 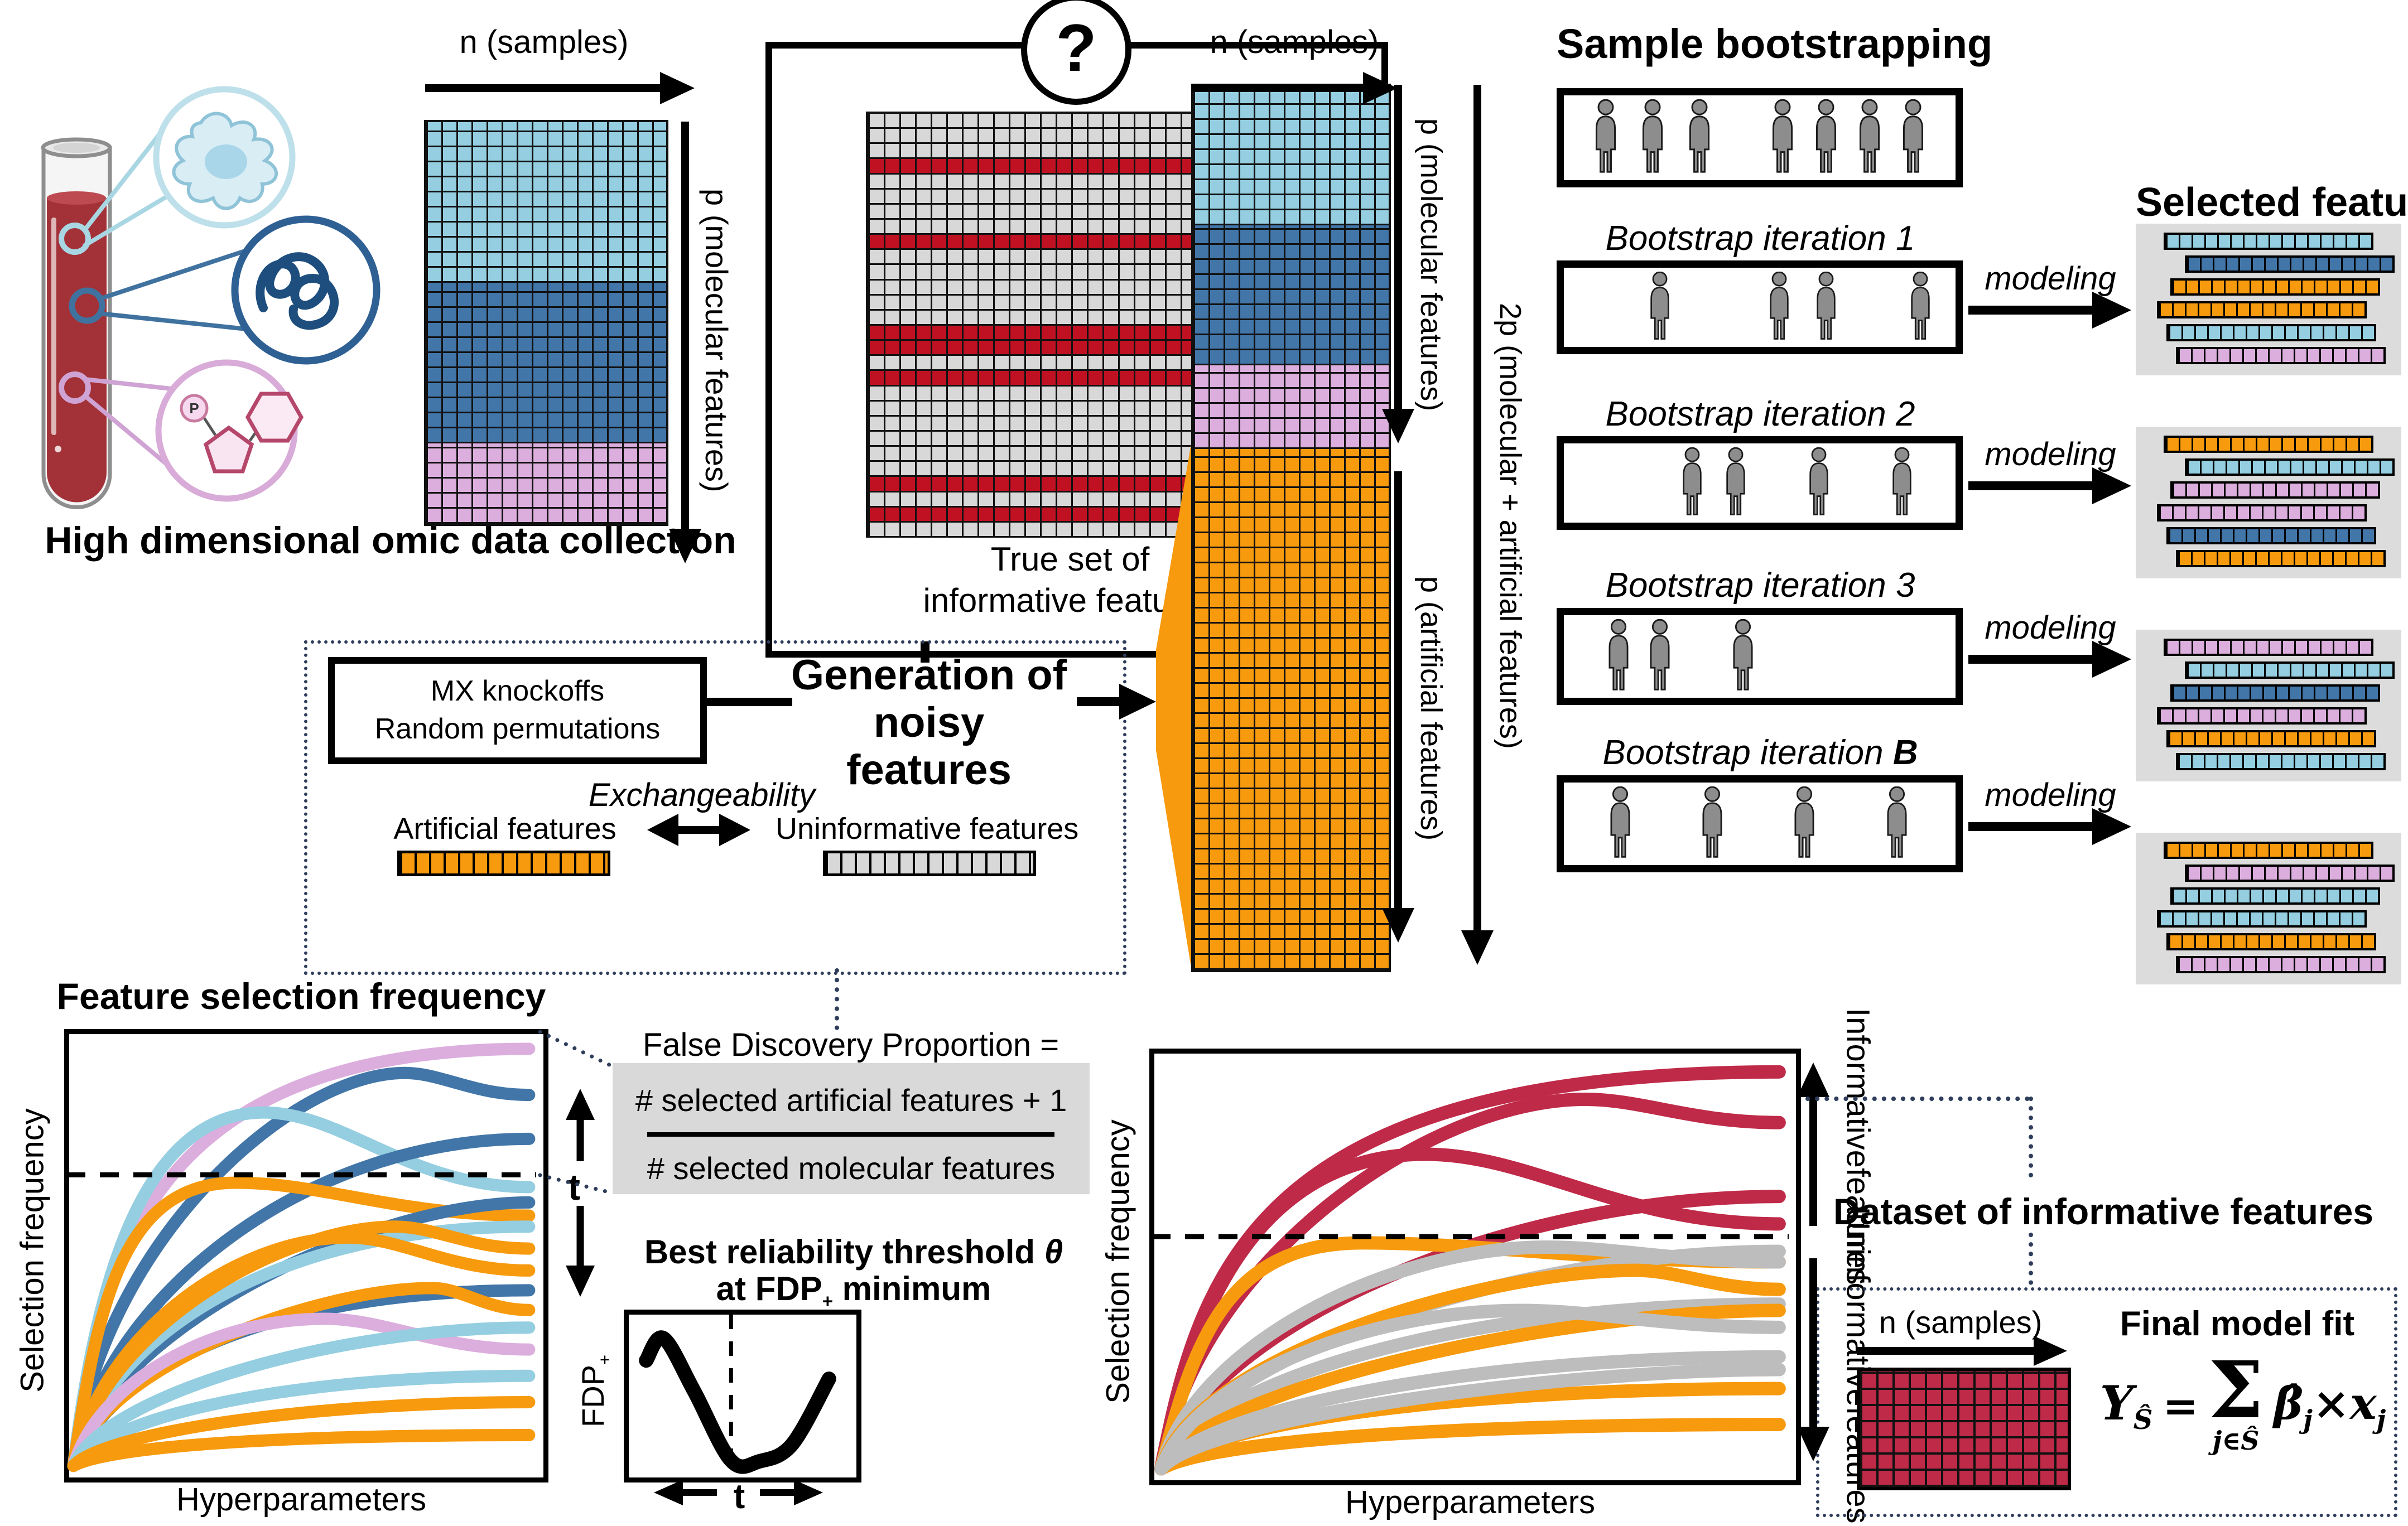 What do you see at coordinates (1510, 525) in the screenshot?
I see `matrix2-2p-label: 2p (molecular + artificial features)` at bounding box center [1510, 525].